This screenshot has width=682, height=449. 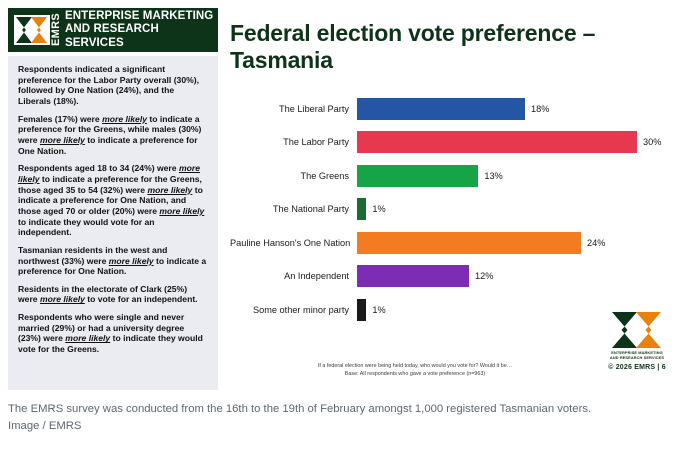 I want to click on bar-row: Pauline Hanson's One Nation 24%, so click(x=450, y=242).